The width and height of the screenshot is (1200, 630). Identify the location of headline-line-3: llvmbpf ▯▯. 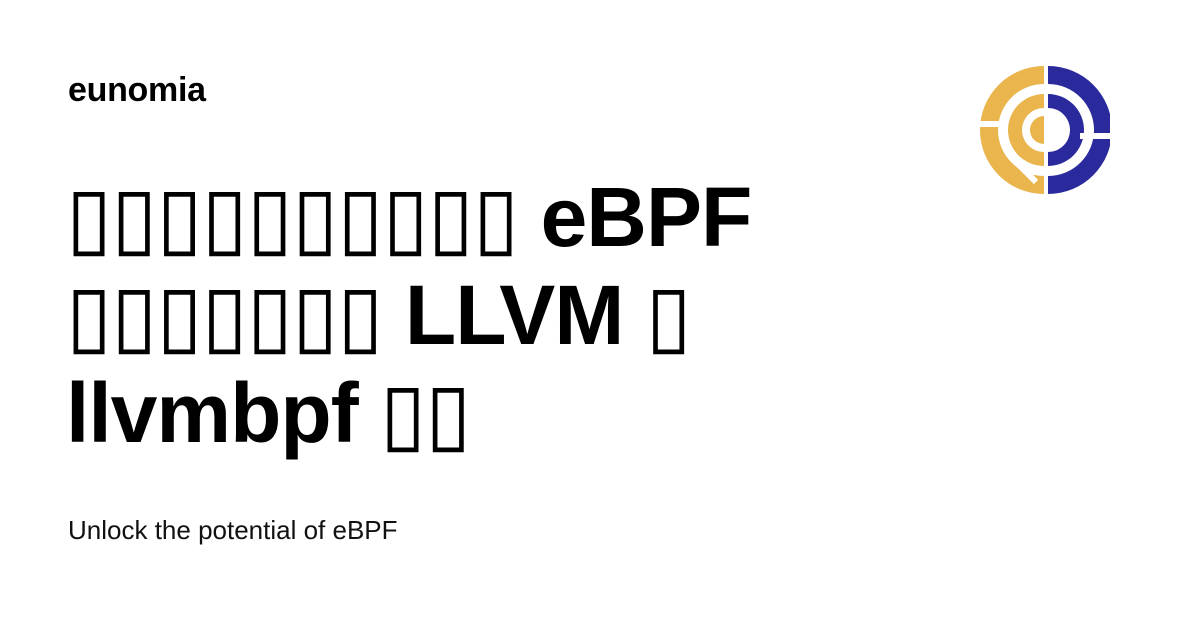
(268, 413).